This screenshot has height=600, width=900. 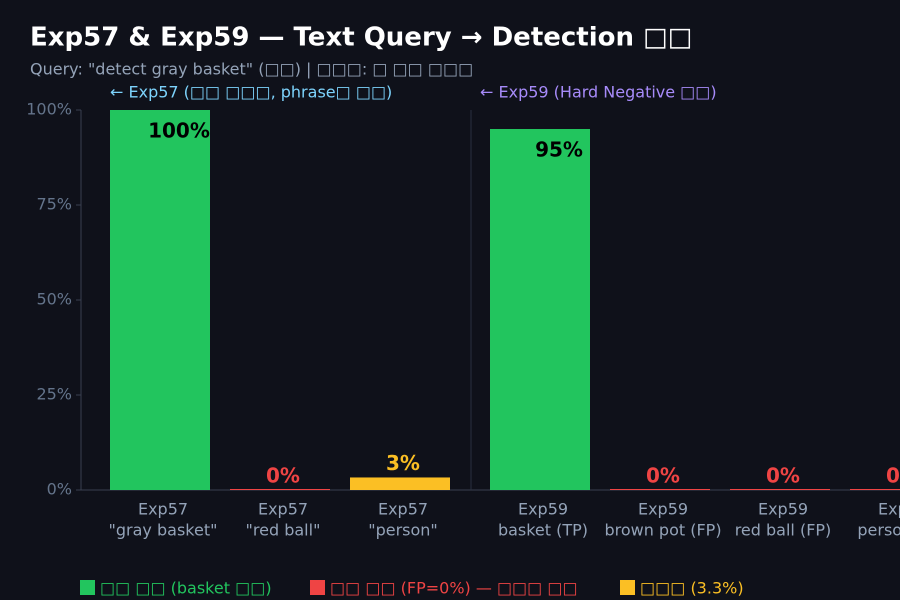 I want to click on y-tick-label: 75%, so click(x=54, y=204).